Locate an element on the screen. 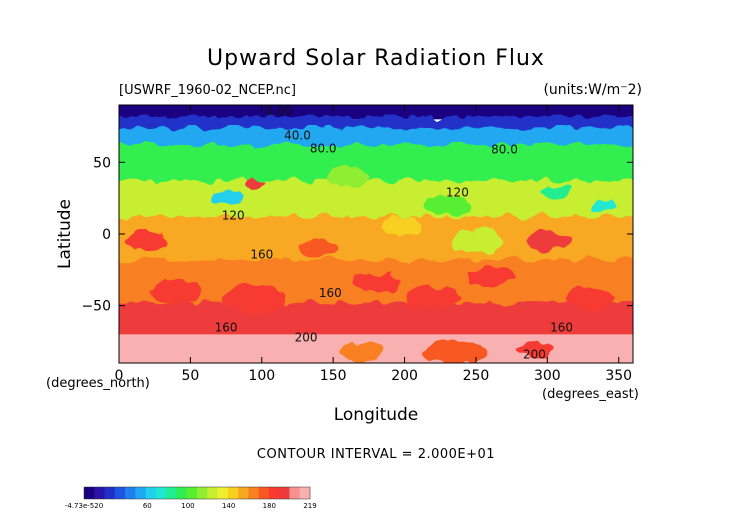 This screenshot has height=532, width=752. file-label: [USWRF_1960-02_NCEP.nc] is located at coordinates (207, 90).